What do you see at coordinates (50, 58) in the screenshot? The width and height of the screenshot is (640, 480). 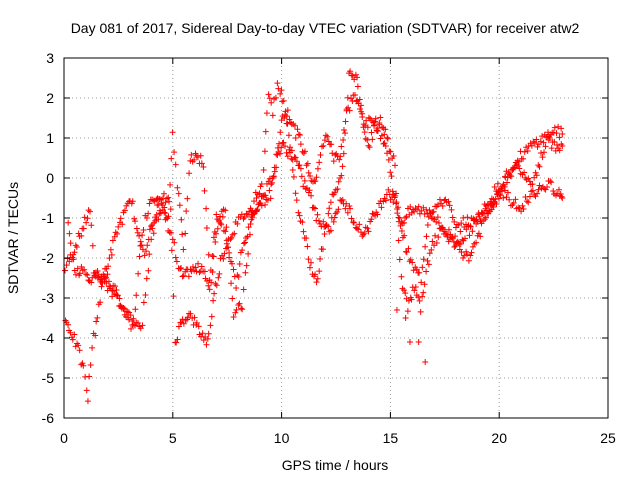 I see `y-tick-label: 3` at bounding box center [50, 58].